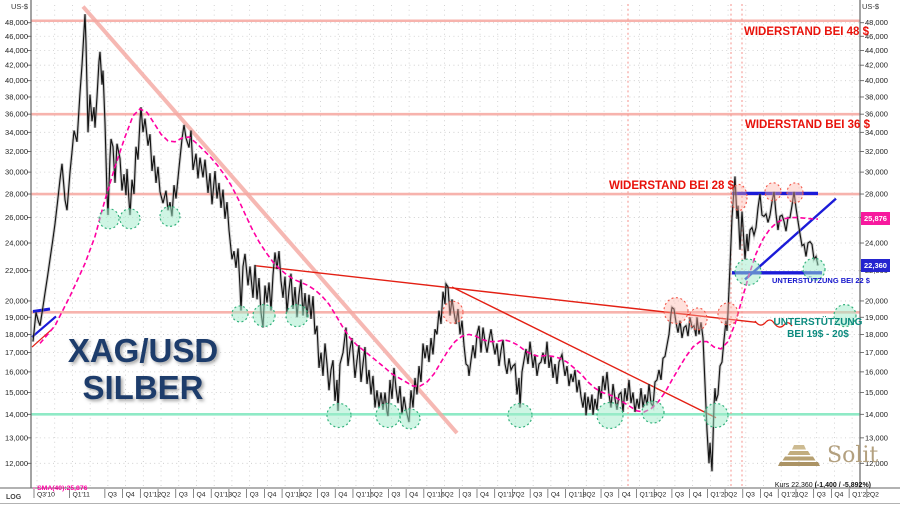  Describe the element at coordinates (876, 371) in the screenshot. I see `y-axis-label-right: 16,000` at that location.